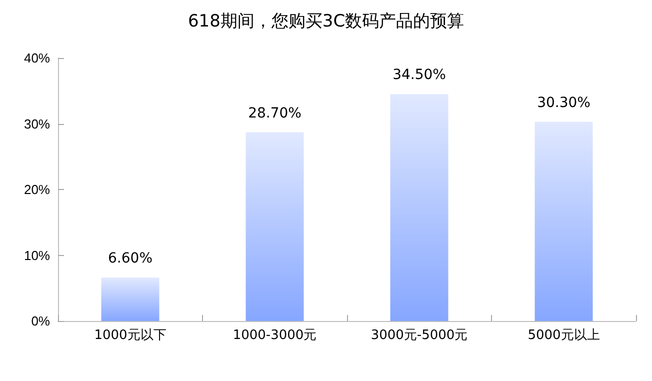 This screenshot has height=381, width=652. I want to click on chart-title: 618期间，您购买3C数码产品的预算, so click(326, 22).